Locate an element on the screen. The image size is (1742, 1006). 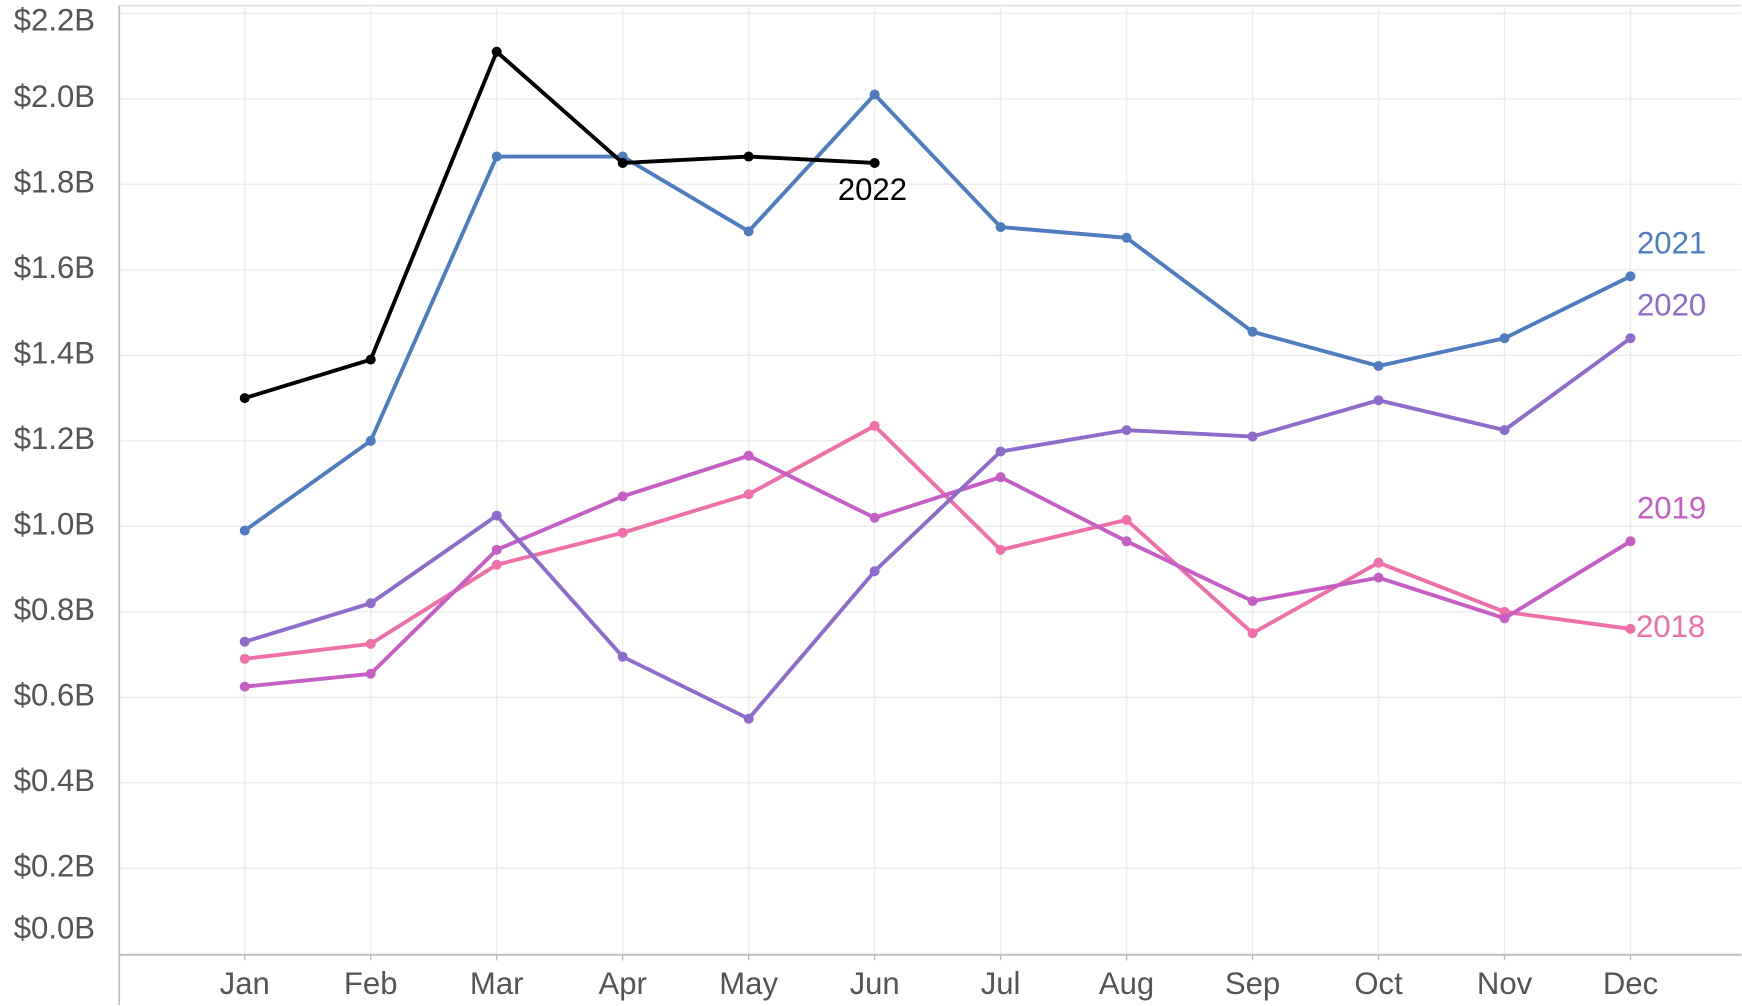
y-tick-label: $0.6B is located at coordinates (54, 695).